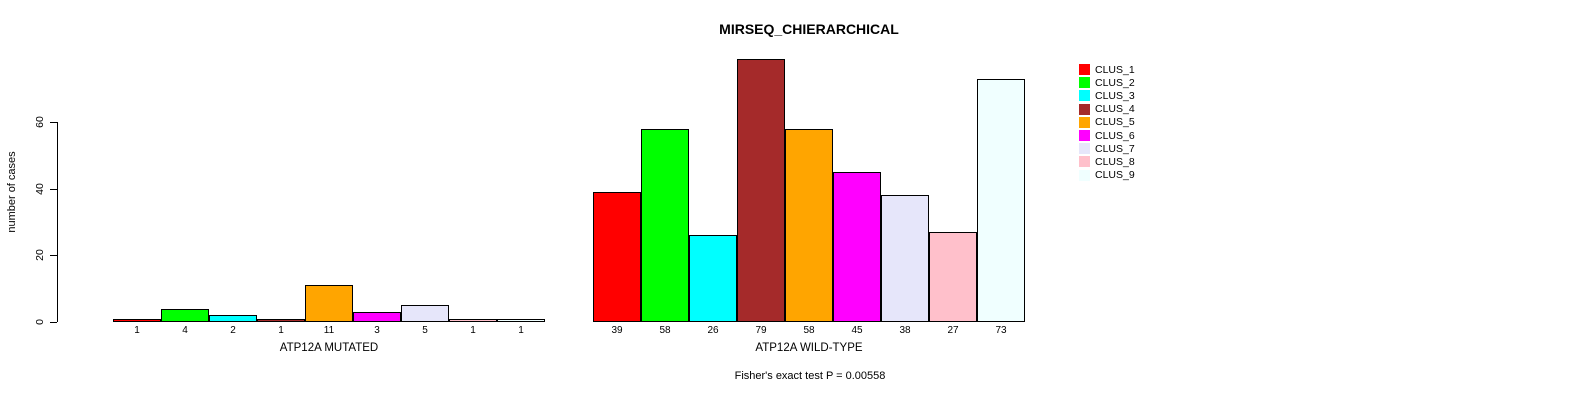 Image resolution: width=1590 pixels, height=400 pixels. What do you see at coordinates (1115, 148) in the screenshot?
I see `legend-label: CLUS_7` at bounding box center [1115, 148].